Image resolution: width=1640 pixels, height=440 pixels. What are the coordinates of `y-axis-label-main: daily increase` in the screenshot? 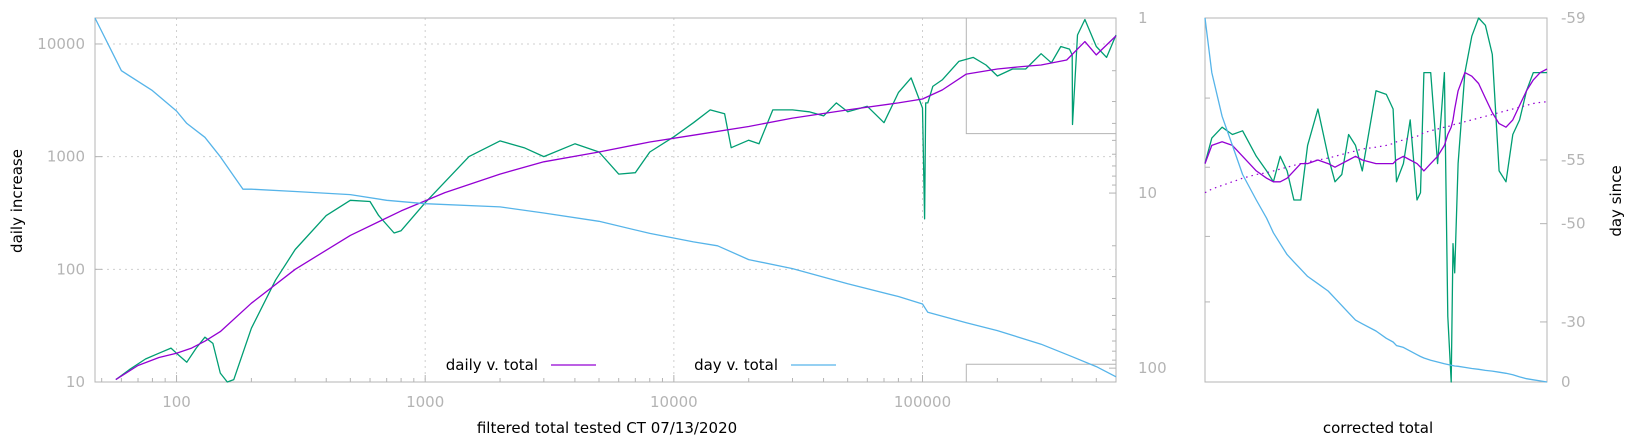 It's located at (17, 201).